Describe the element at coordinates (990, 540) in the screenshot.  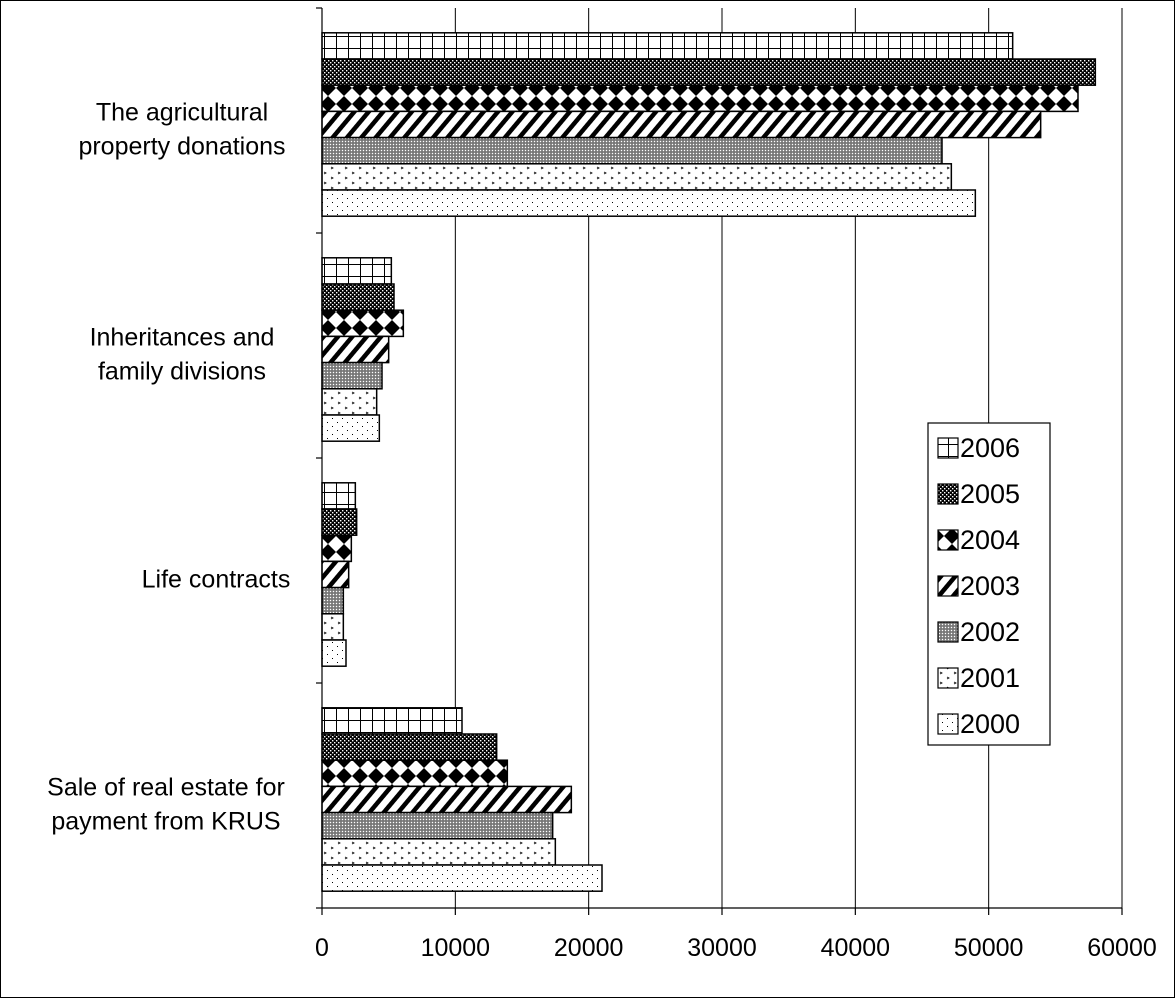
I see `legend-label: 2004` at that location.